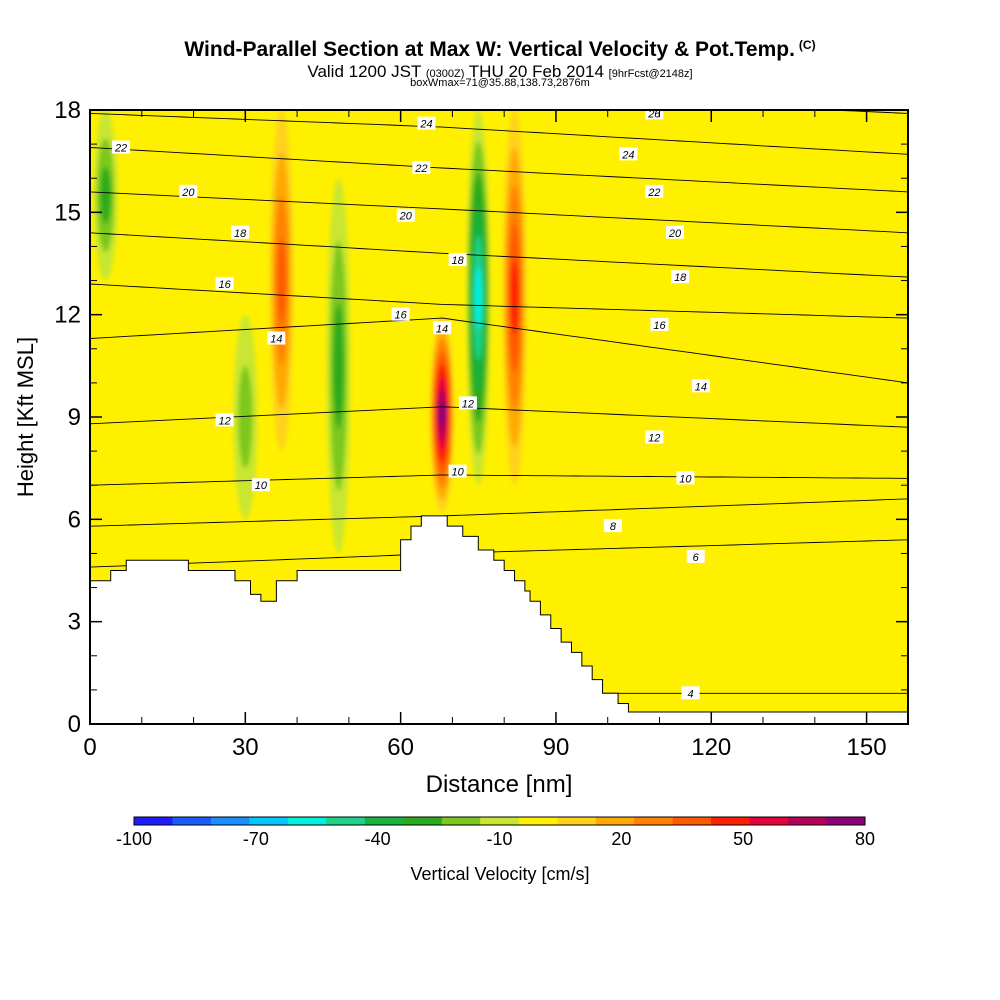  I want to click on colorbar-tick-label: 20, so click(621, 839).